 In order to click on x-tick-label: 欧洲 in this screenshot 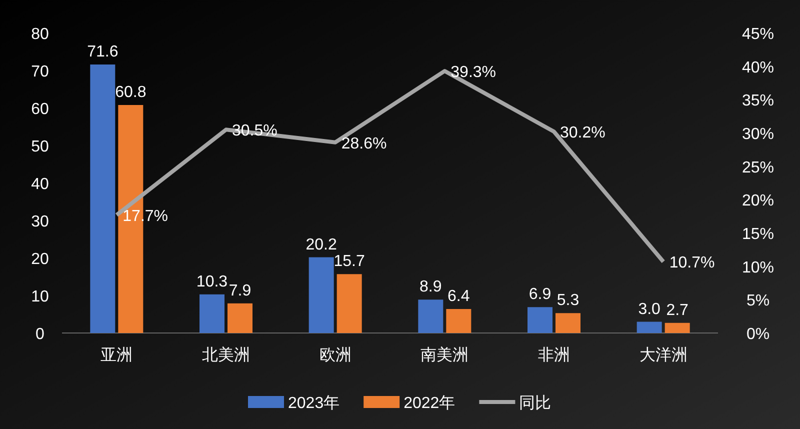, I will do `click(335, 355)`.